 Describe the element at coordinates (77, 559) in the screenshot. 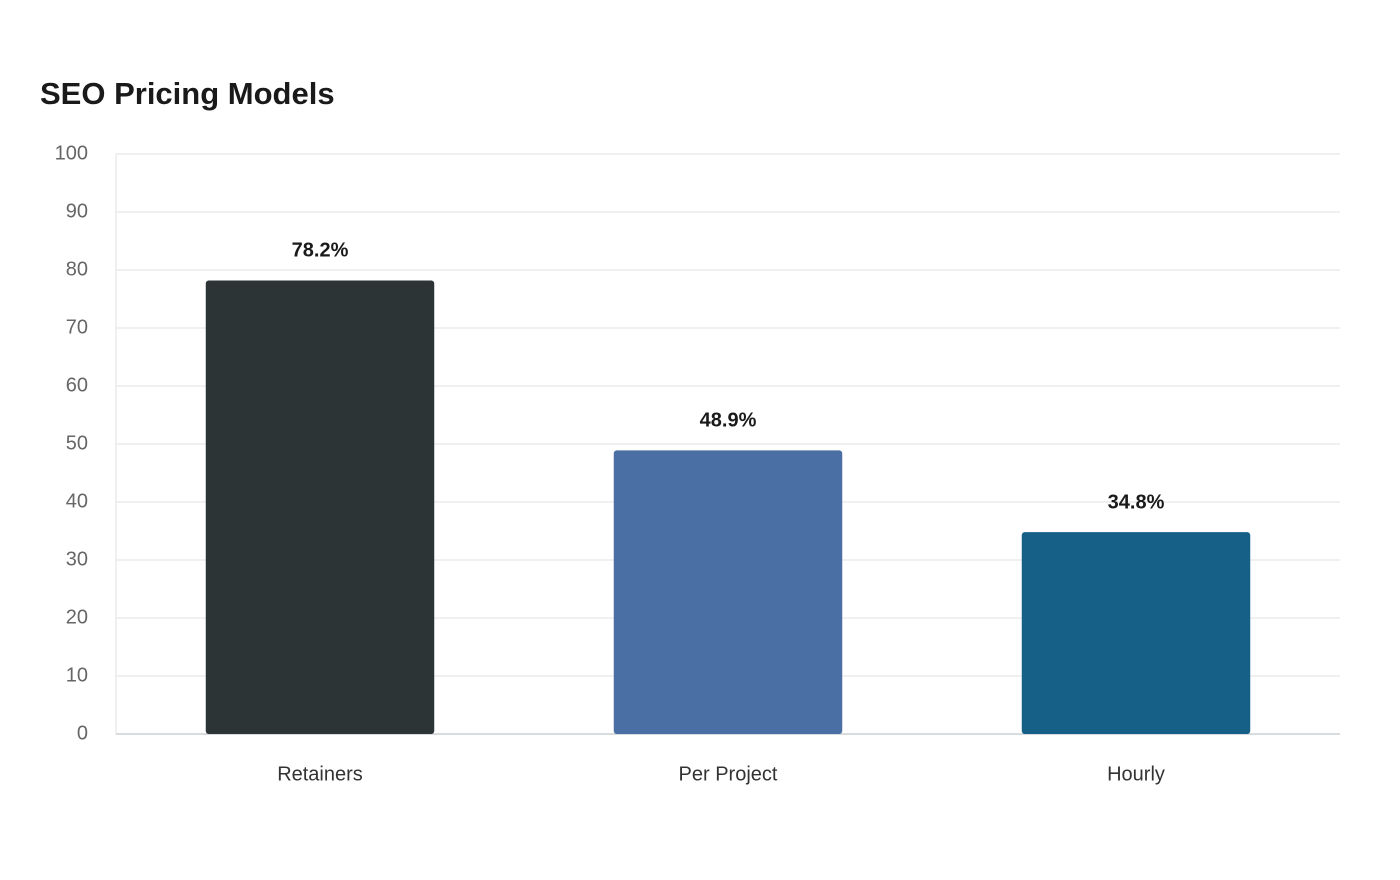

I see `y-tick-label: 30` at that location.